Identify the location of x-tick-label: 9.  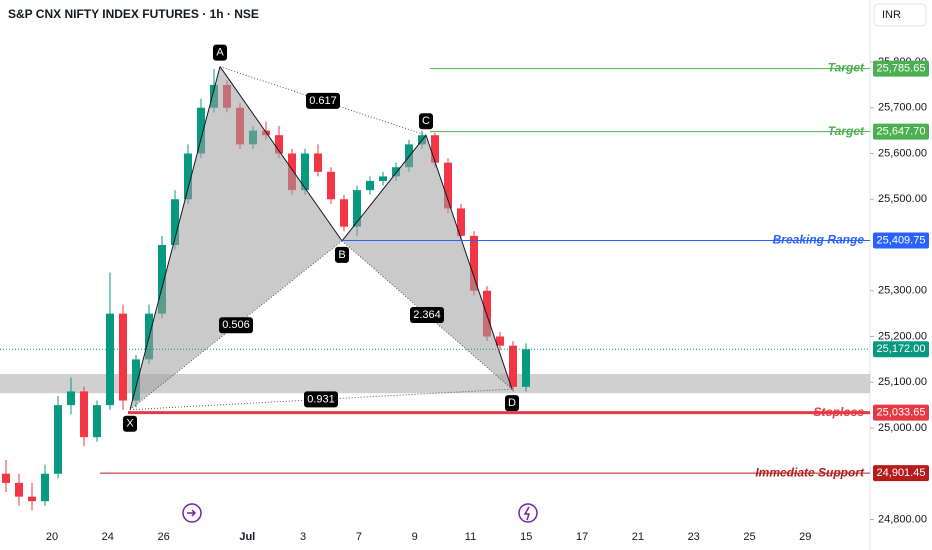
(415, 537).